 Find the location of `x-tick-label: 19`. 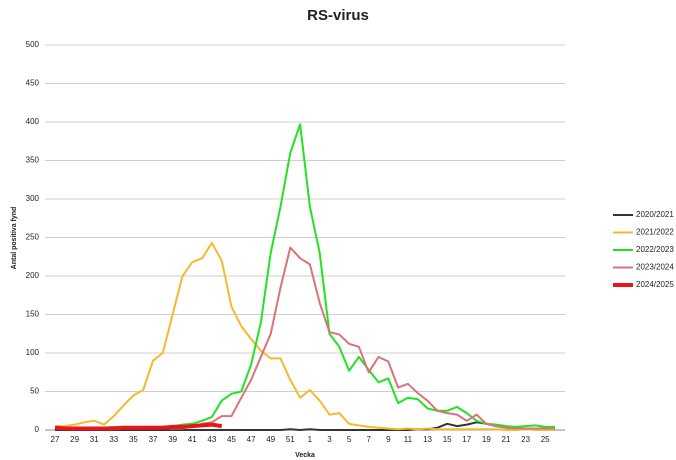

x-tick-label: 19 is located at coordinates (486, 439).